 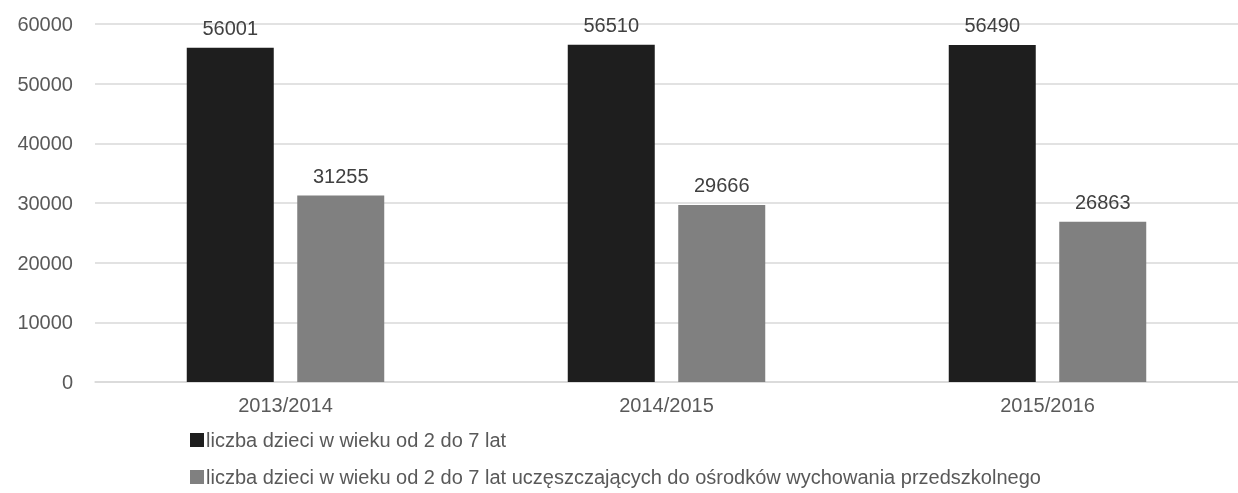 I want to click on x-tick-label: 2015/2016, so click(x=1047, y=405).